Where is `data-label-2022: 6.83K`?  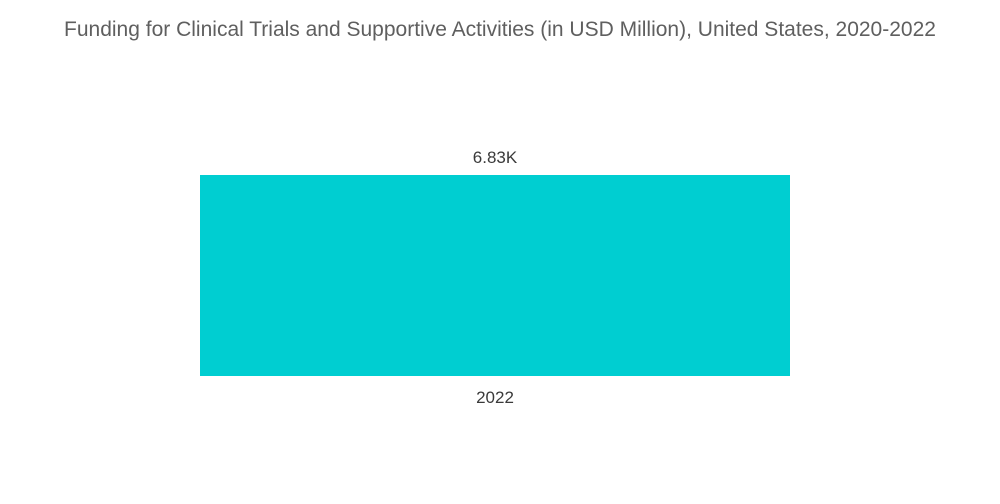
data-label-2022: 6.83K is located at coordinates (495, 157).